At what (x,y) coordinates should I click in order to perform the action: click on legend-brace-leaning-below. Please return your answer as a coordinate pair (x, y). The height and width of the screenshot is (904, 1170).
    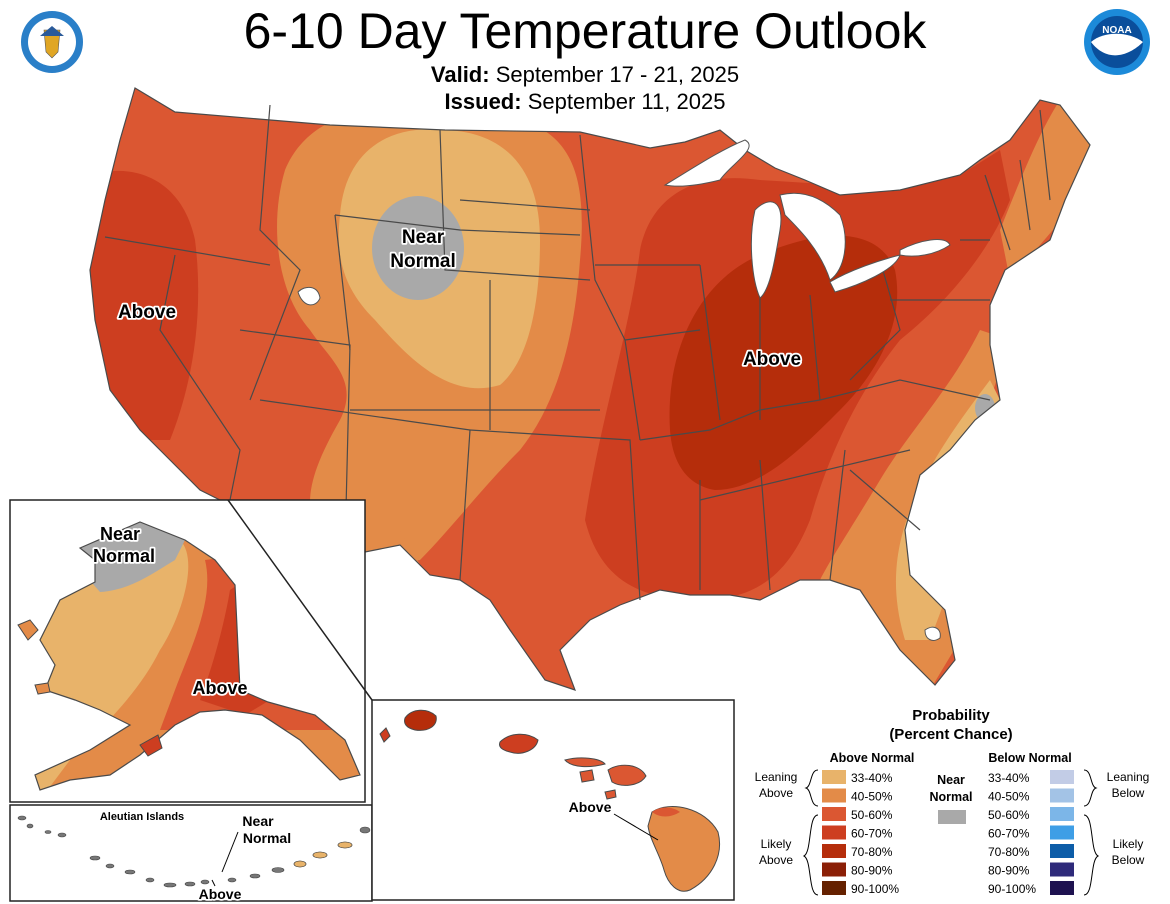
    Looking at the image, I should click on (1090, 788).